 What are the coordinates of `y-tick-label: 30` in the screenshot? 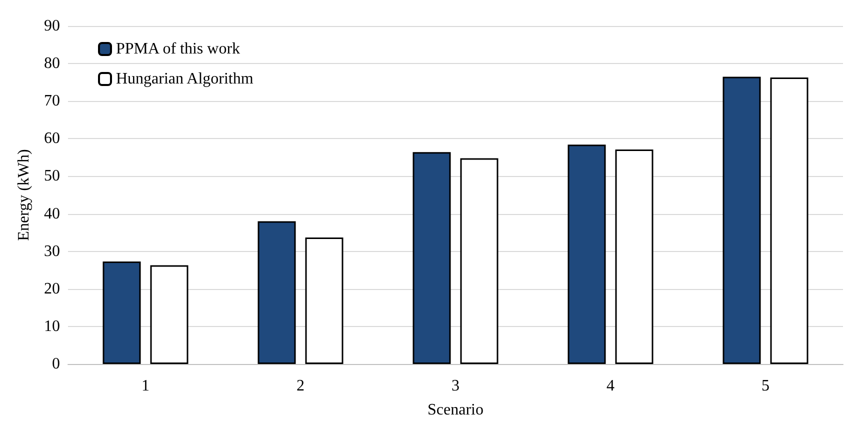 It's located at (52, 251).